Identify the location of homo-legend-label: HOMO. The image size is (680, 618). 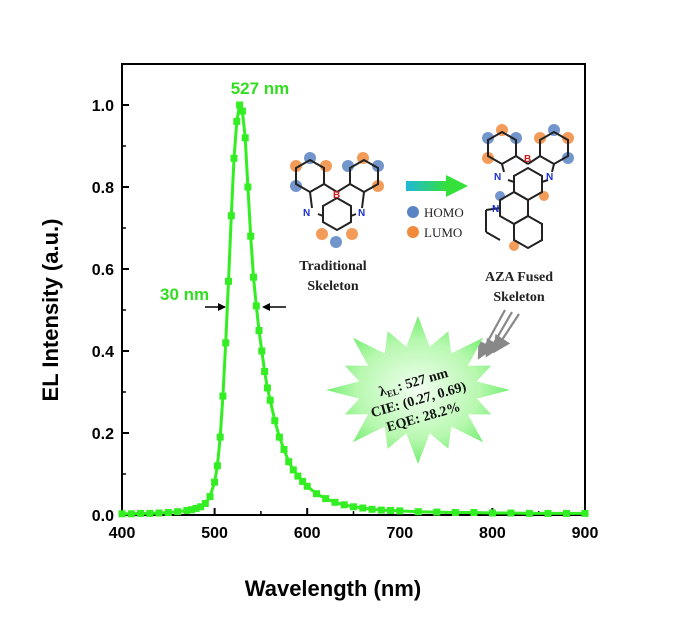
(444, 212).